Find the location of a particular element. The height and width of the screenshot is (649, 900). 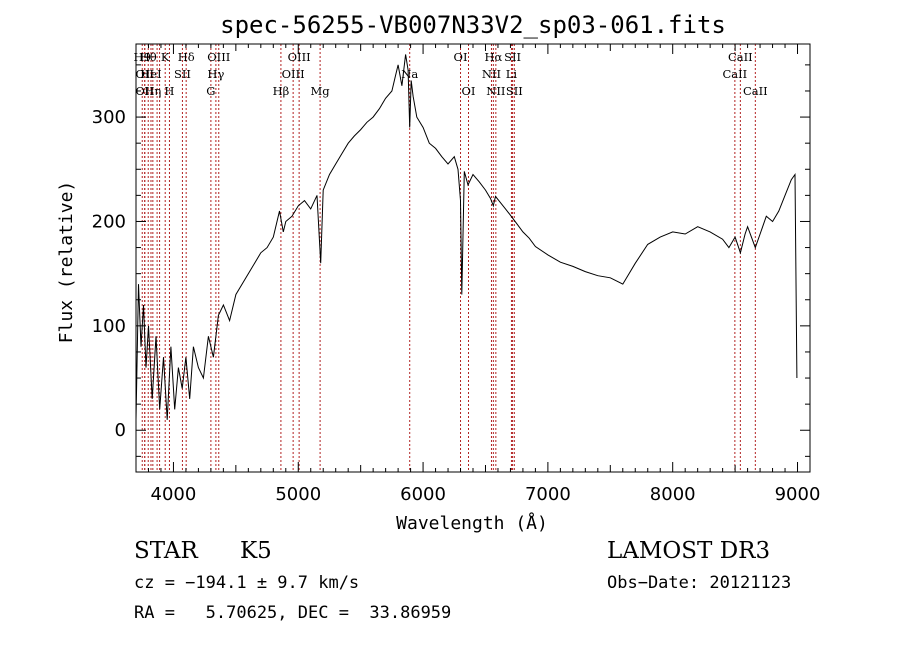

x-tick-label: 7000 is located at coordinates (548, 494).